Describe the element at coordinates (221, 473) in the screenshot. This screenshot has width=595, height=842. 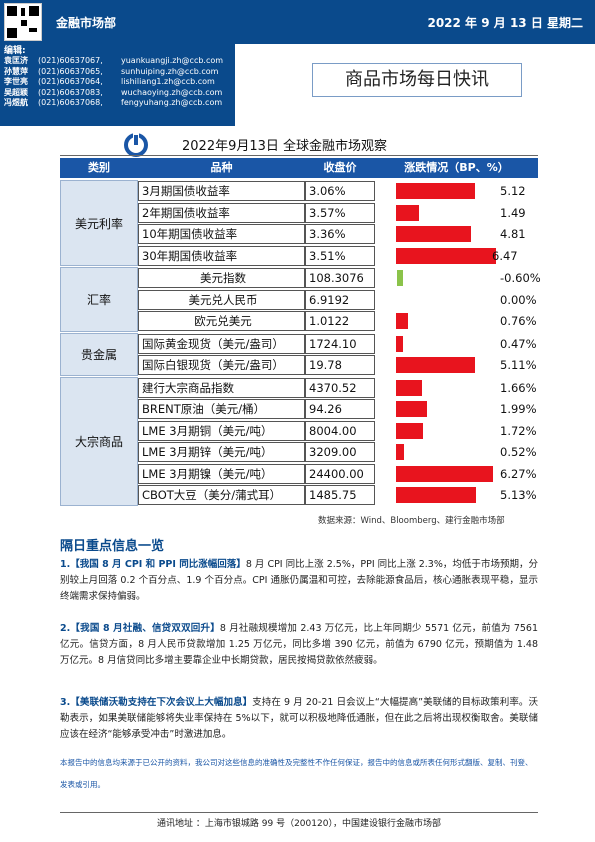
I see `instrument-name: LME 3月期镍（美元/吨）` at that location.